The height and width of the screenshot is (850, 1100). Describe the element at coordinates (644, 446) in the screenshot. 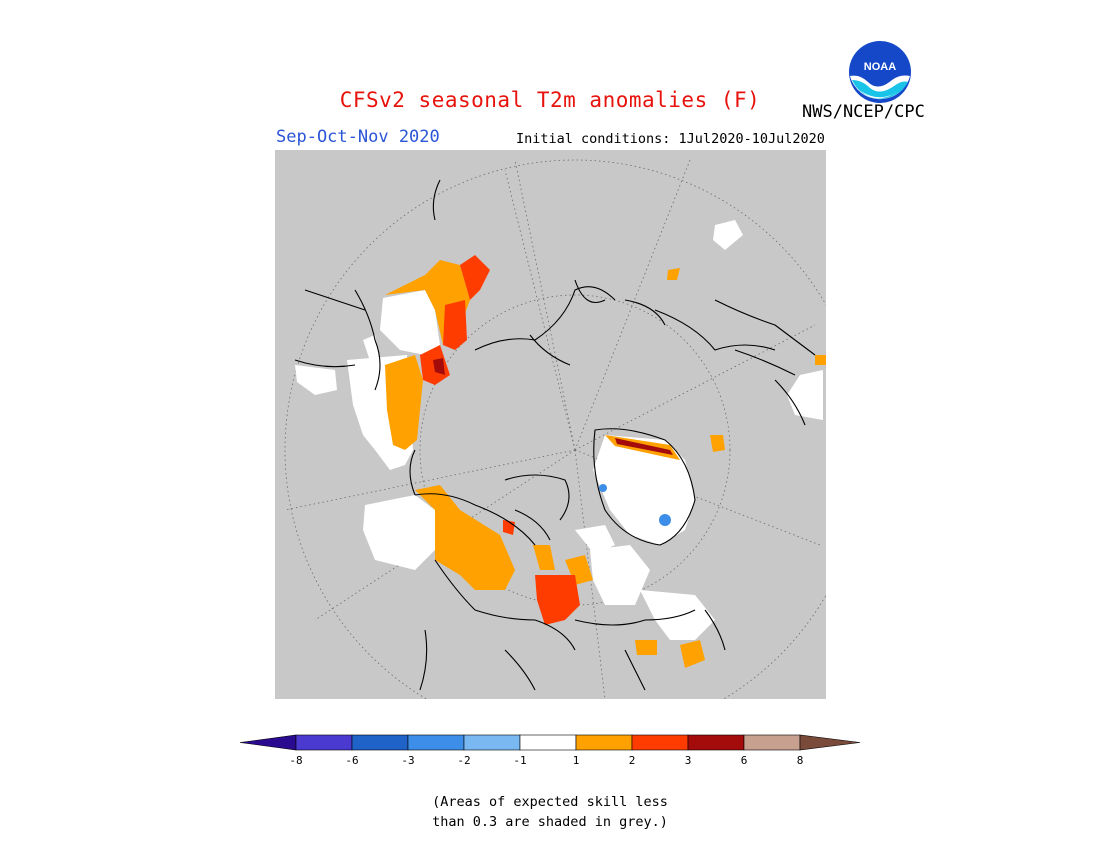

I see `anomaly-greenland-coast-hot` at that location.